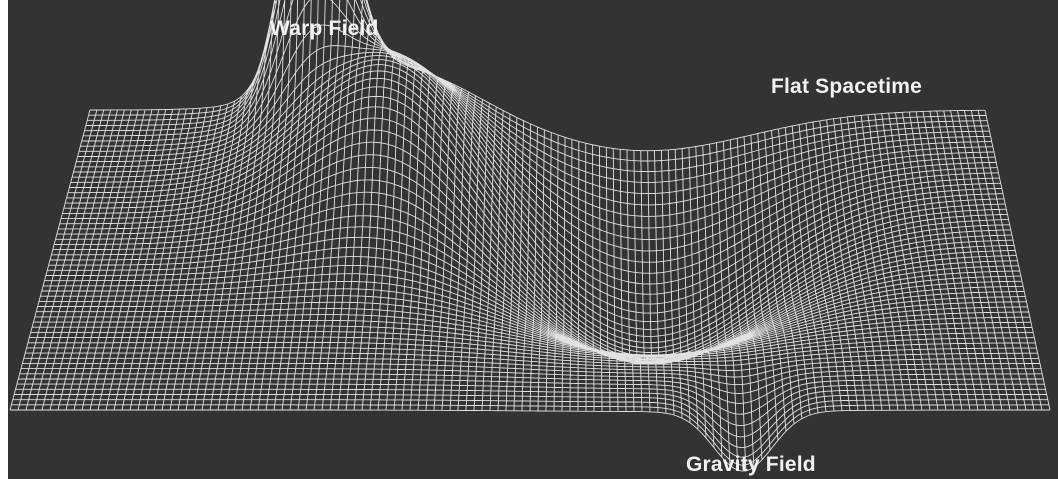 Image resolution: width=1058 pixels, height=479 pixels. I want to click on flat-spacetime-label: Flat Spacetime, so click(847, 86).